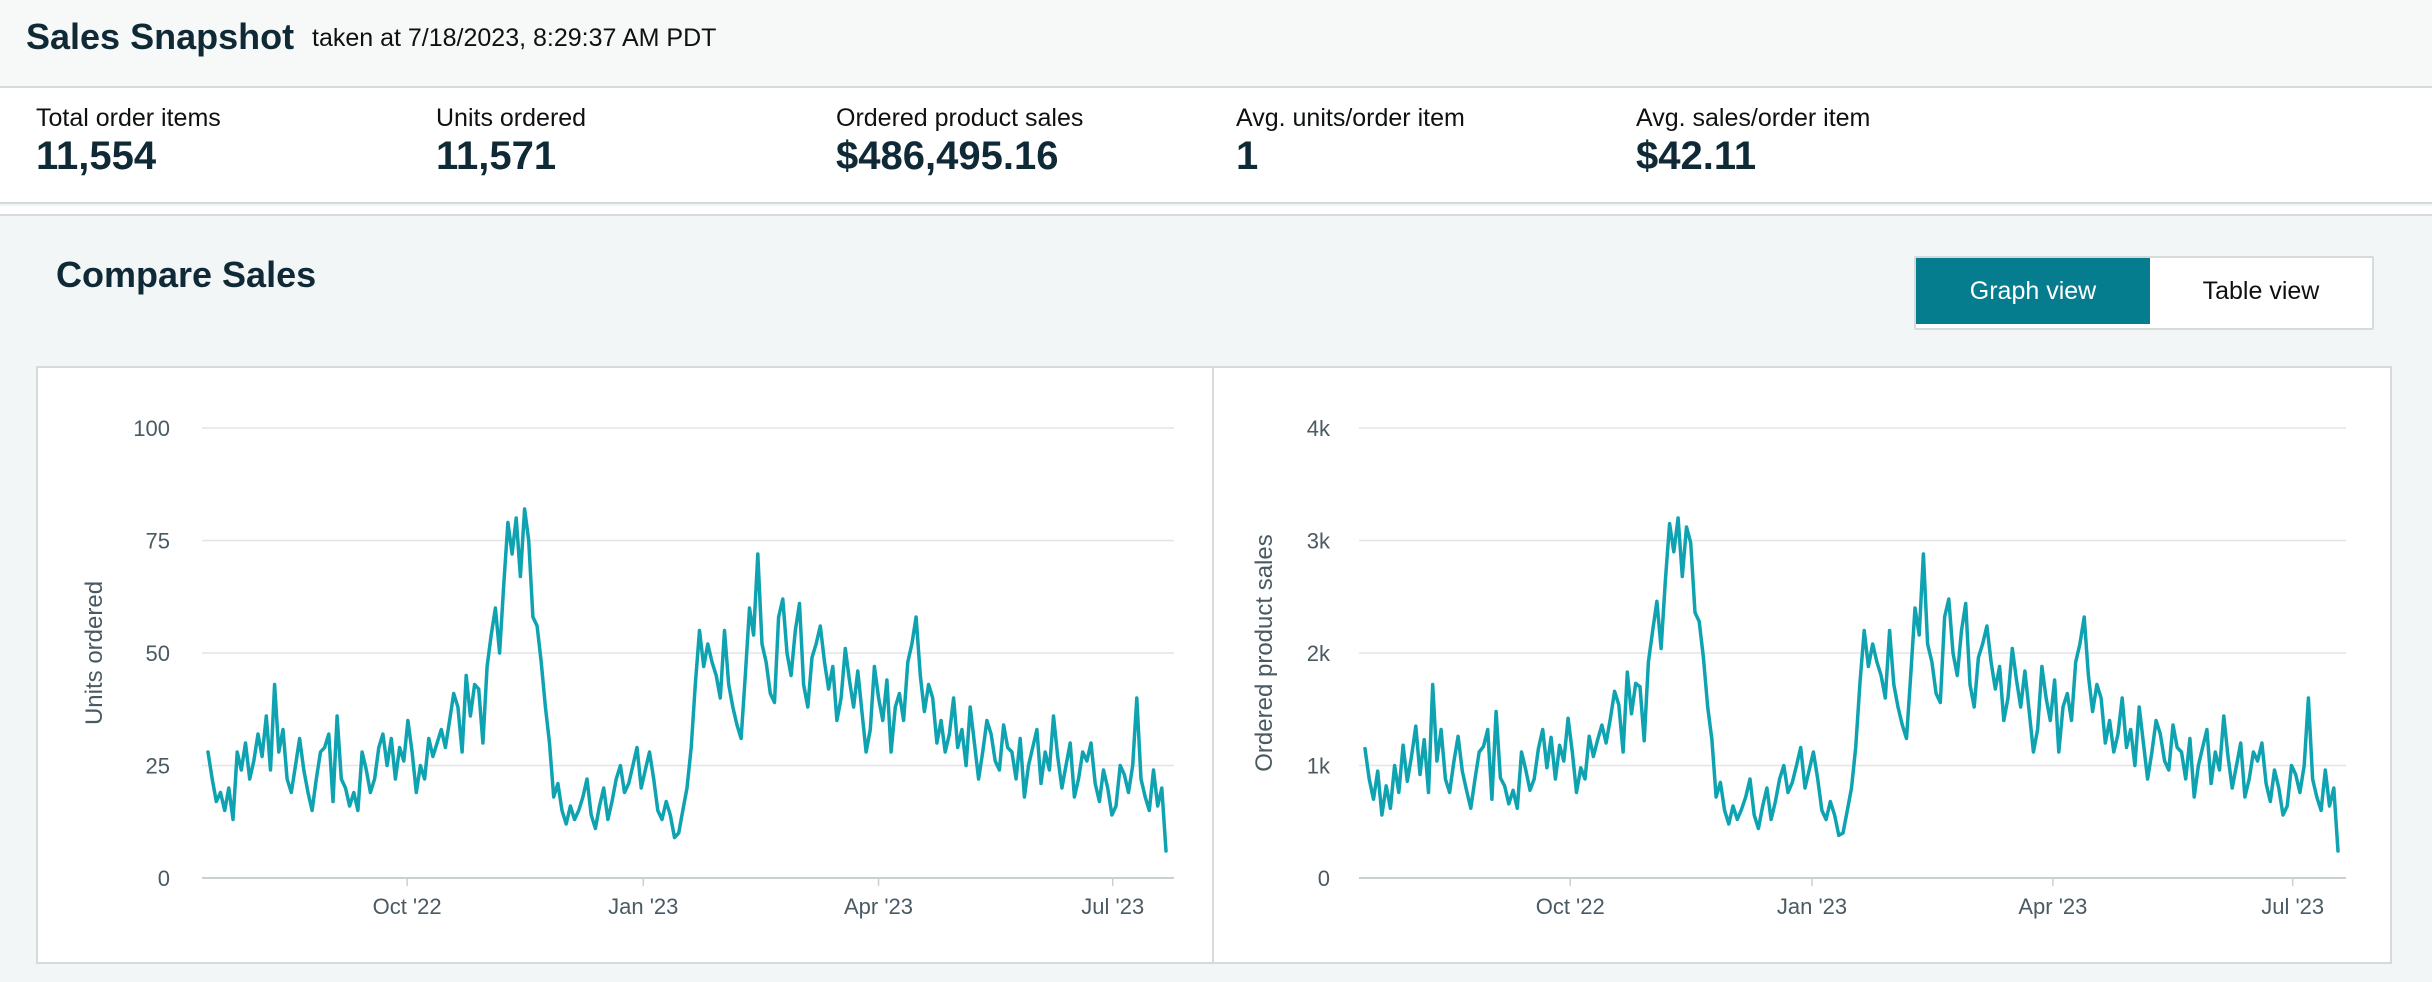 This screenshot has height=982, width=2432. What do you see at coordinates (160, 36) in the screenshot?
I see `page-title: Sales Snapshot` at bounding box center [160, 36].